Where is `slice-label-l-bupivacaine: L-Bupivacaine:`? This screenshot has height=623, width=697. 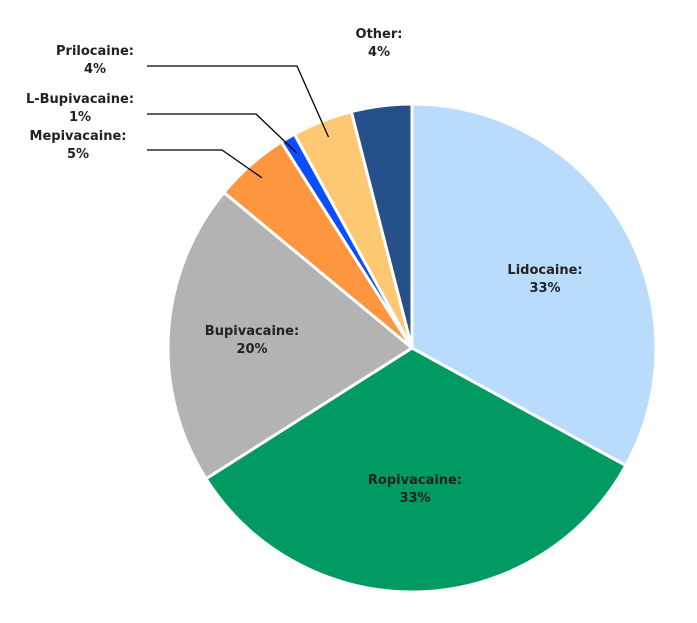 slice-label-l-bupivacaine: L-Bupivacaine: is located at coordinates (80, 99).